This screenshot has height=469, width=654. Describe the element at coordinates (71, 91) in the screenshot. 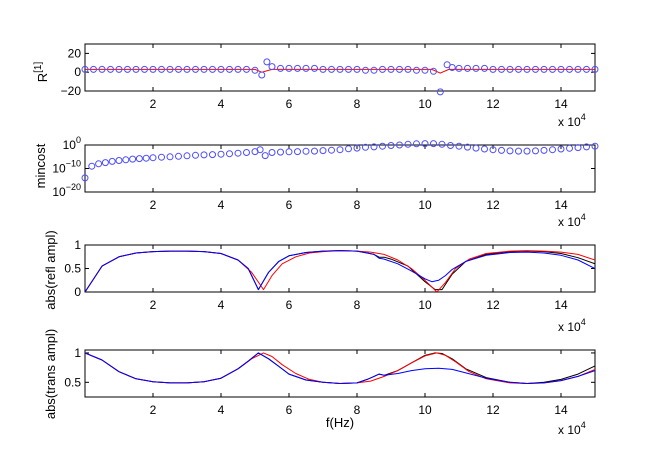

I see `y-tick-label: −20` at that location.